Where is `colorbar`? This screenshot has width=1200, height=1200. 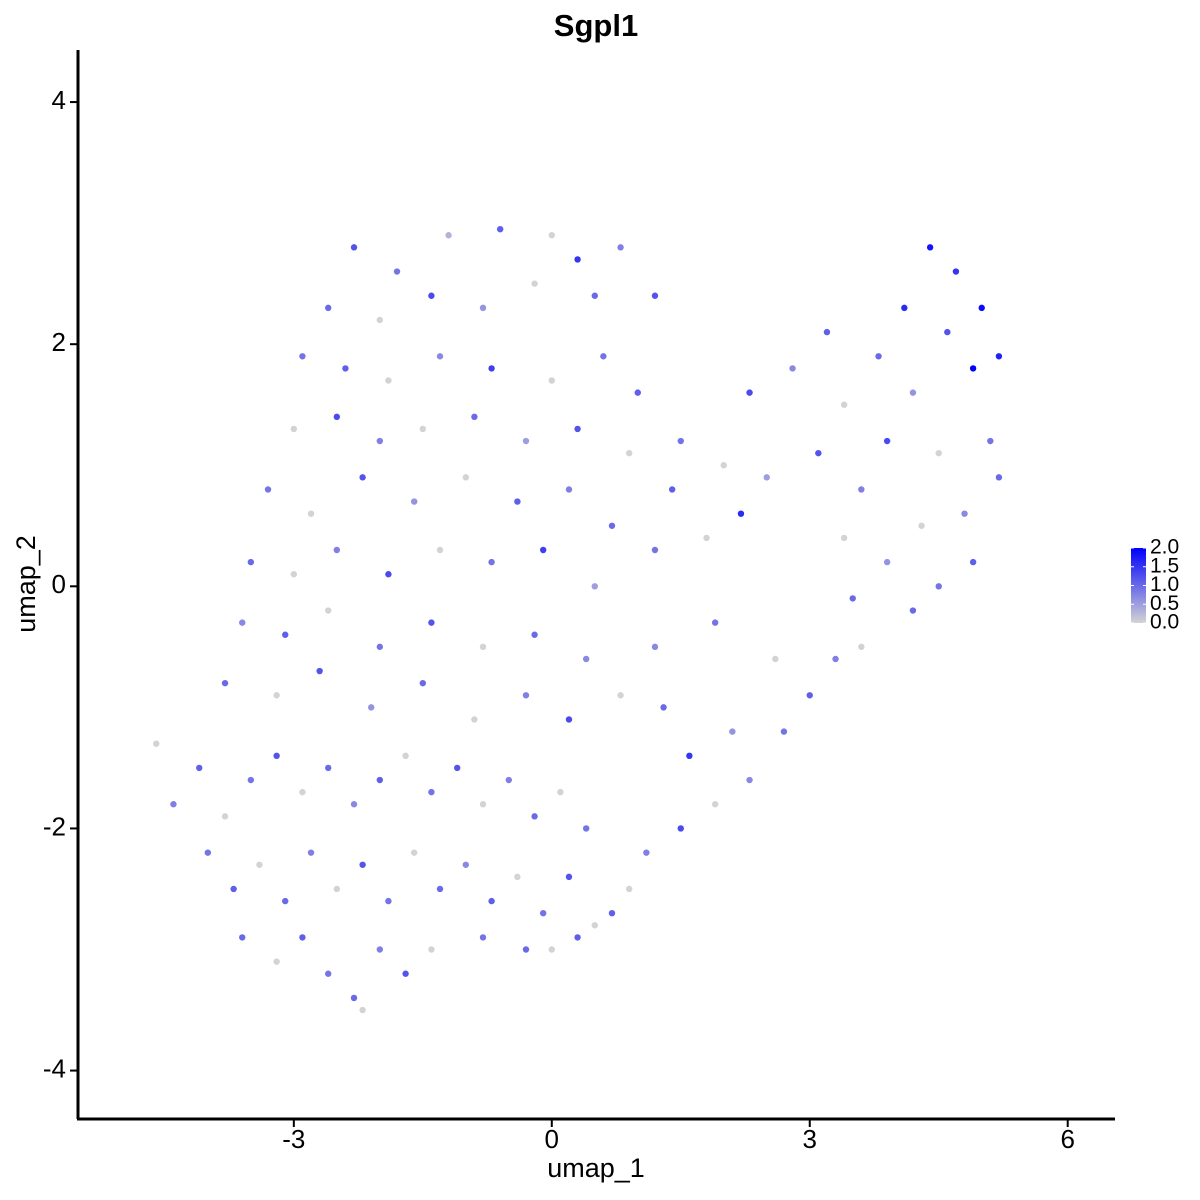
colorbar is located at coordinates (1138, 585).